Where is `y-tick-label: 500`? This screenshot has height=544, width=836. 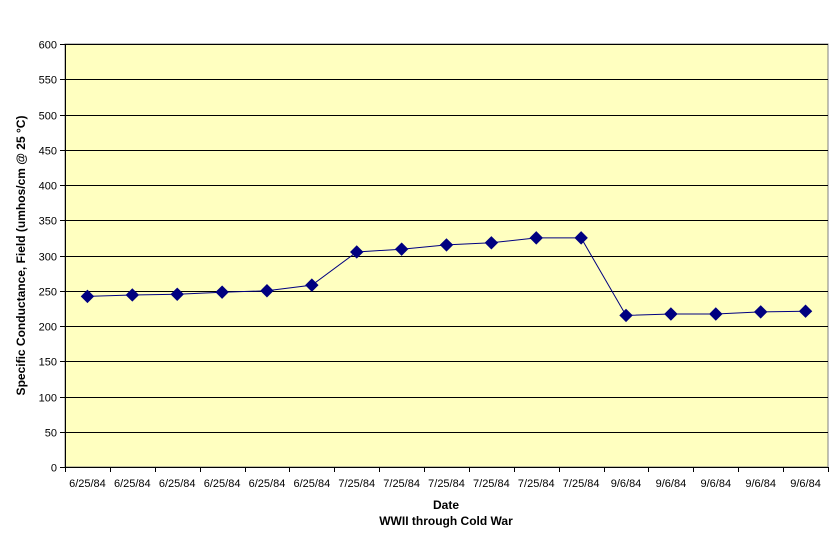 y-tick-label: 500 is located at coordinates (48, 117).